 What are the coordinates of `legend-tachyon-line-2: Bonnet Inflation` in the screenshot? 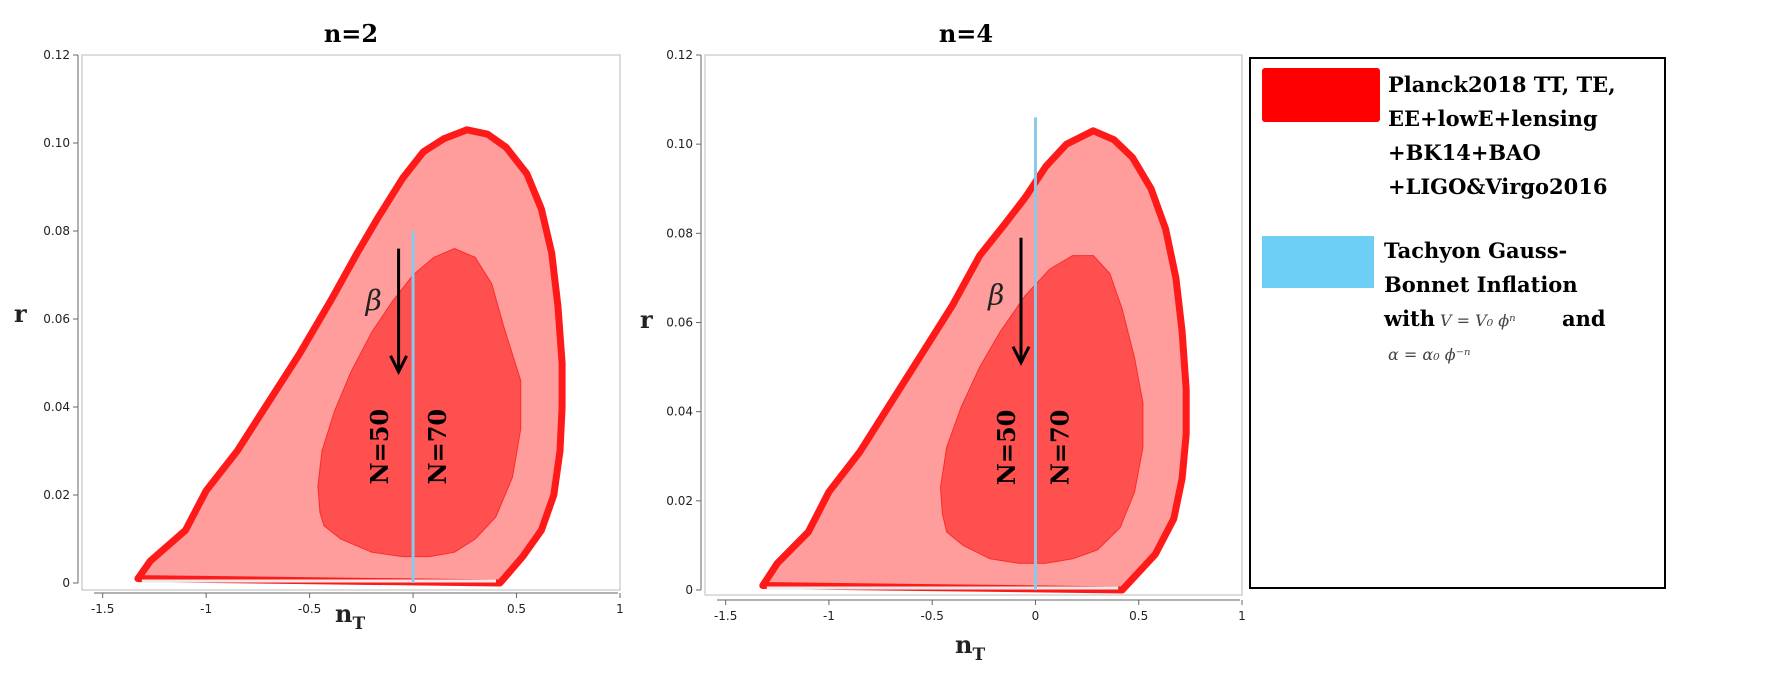 It's located at (1481, 284).